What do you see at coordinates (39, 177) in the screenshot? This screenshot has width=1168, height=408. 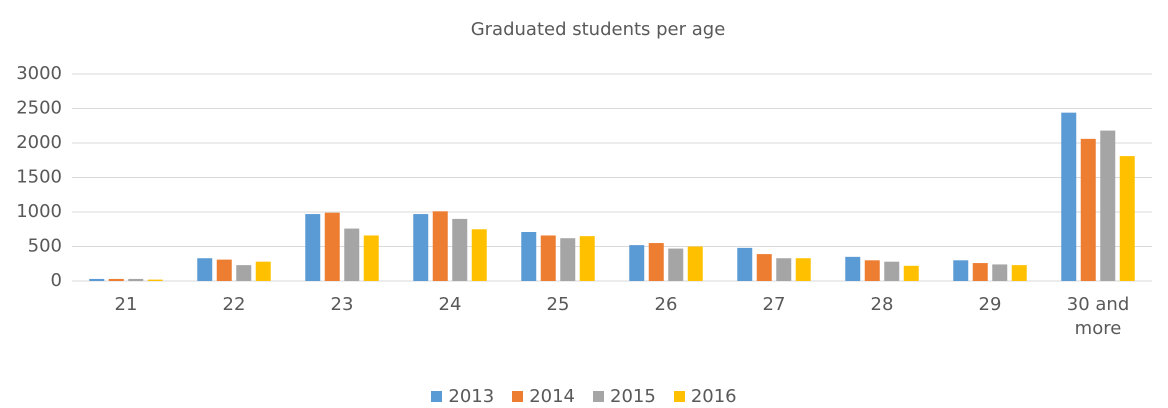 I see `y-tick-label: 1500` at bounding box center [39, 177].